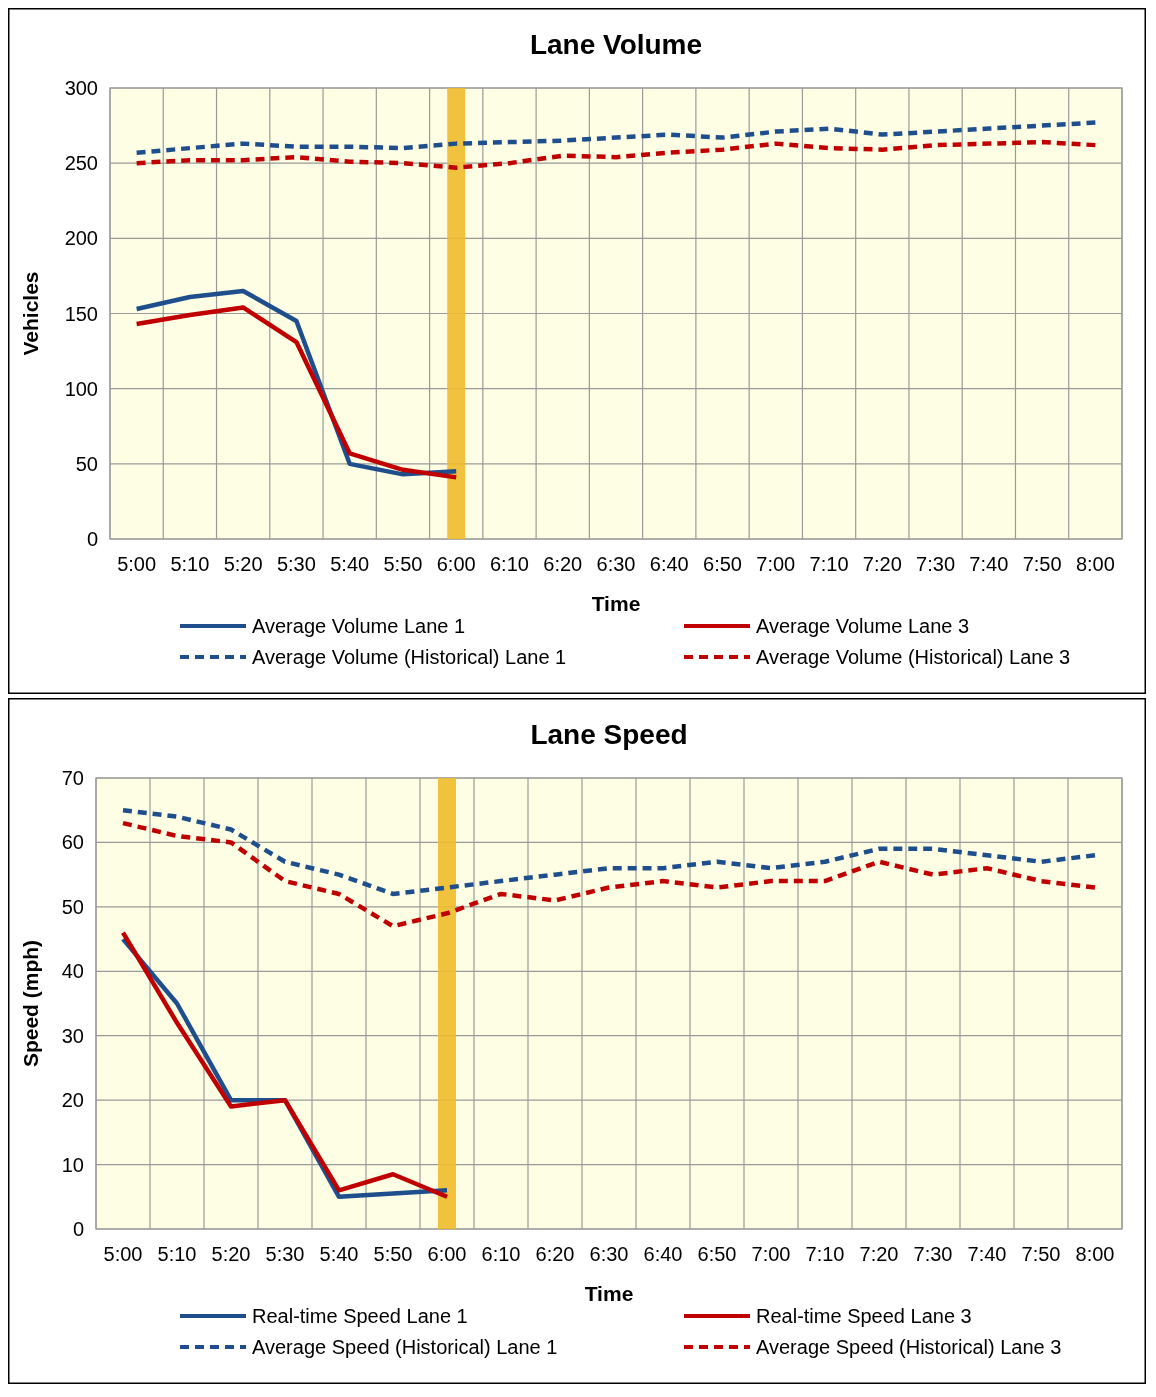 The height and width of the screenshot is (1397, 1156). What do you see at coordinates (360, 1316) in the screenshot?
I see `legend-label: Real-time Speed Lane 1` at bounding box center [360, 1316].